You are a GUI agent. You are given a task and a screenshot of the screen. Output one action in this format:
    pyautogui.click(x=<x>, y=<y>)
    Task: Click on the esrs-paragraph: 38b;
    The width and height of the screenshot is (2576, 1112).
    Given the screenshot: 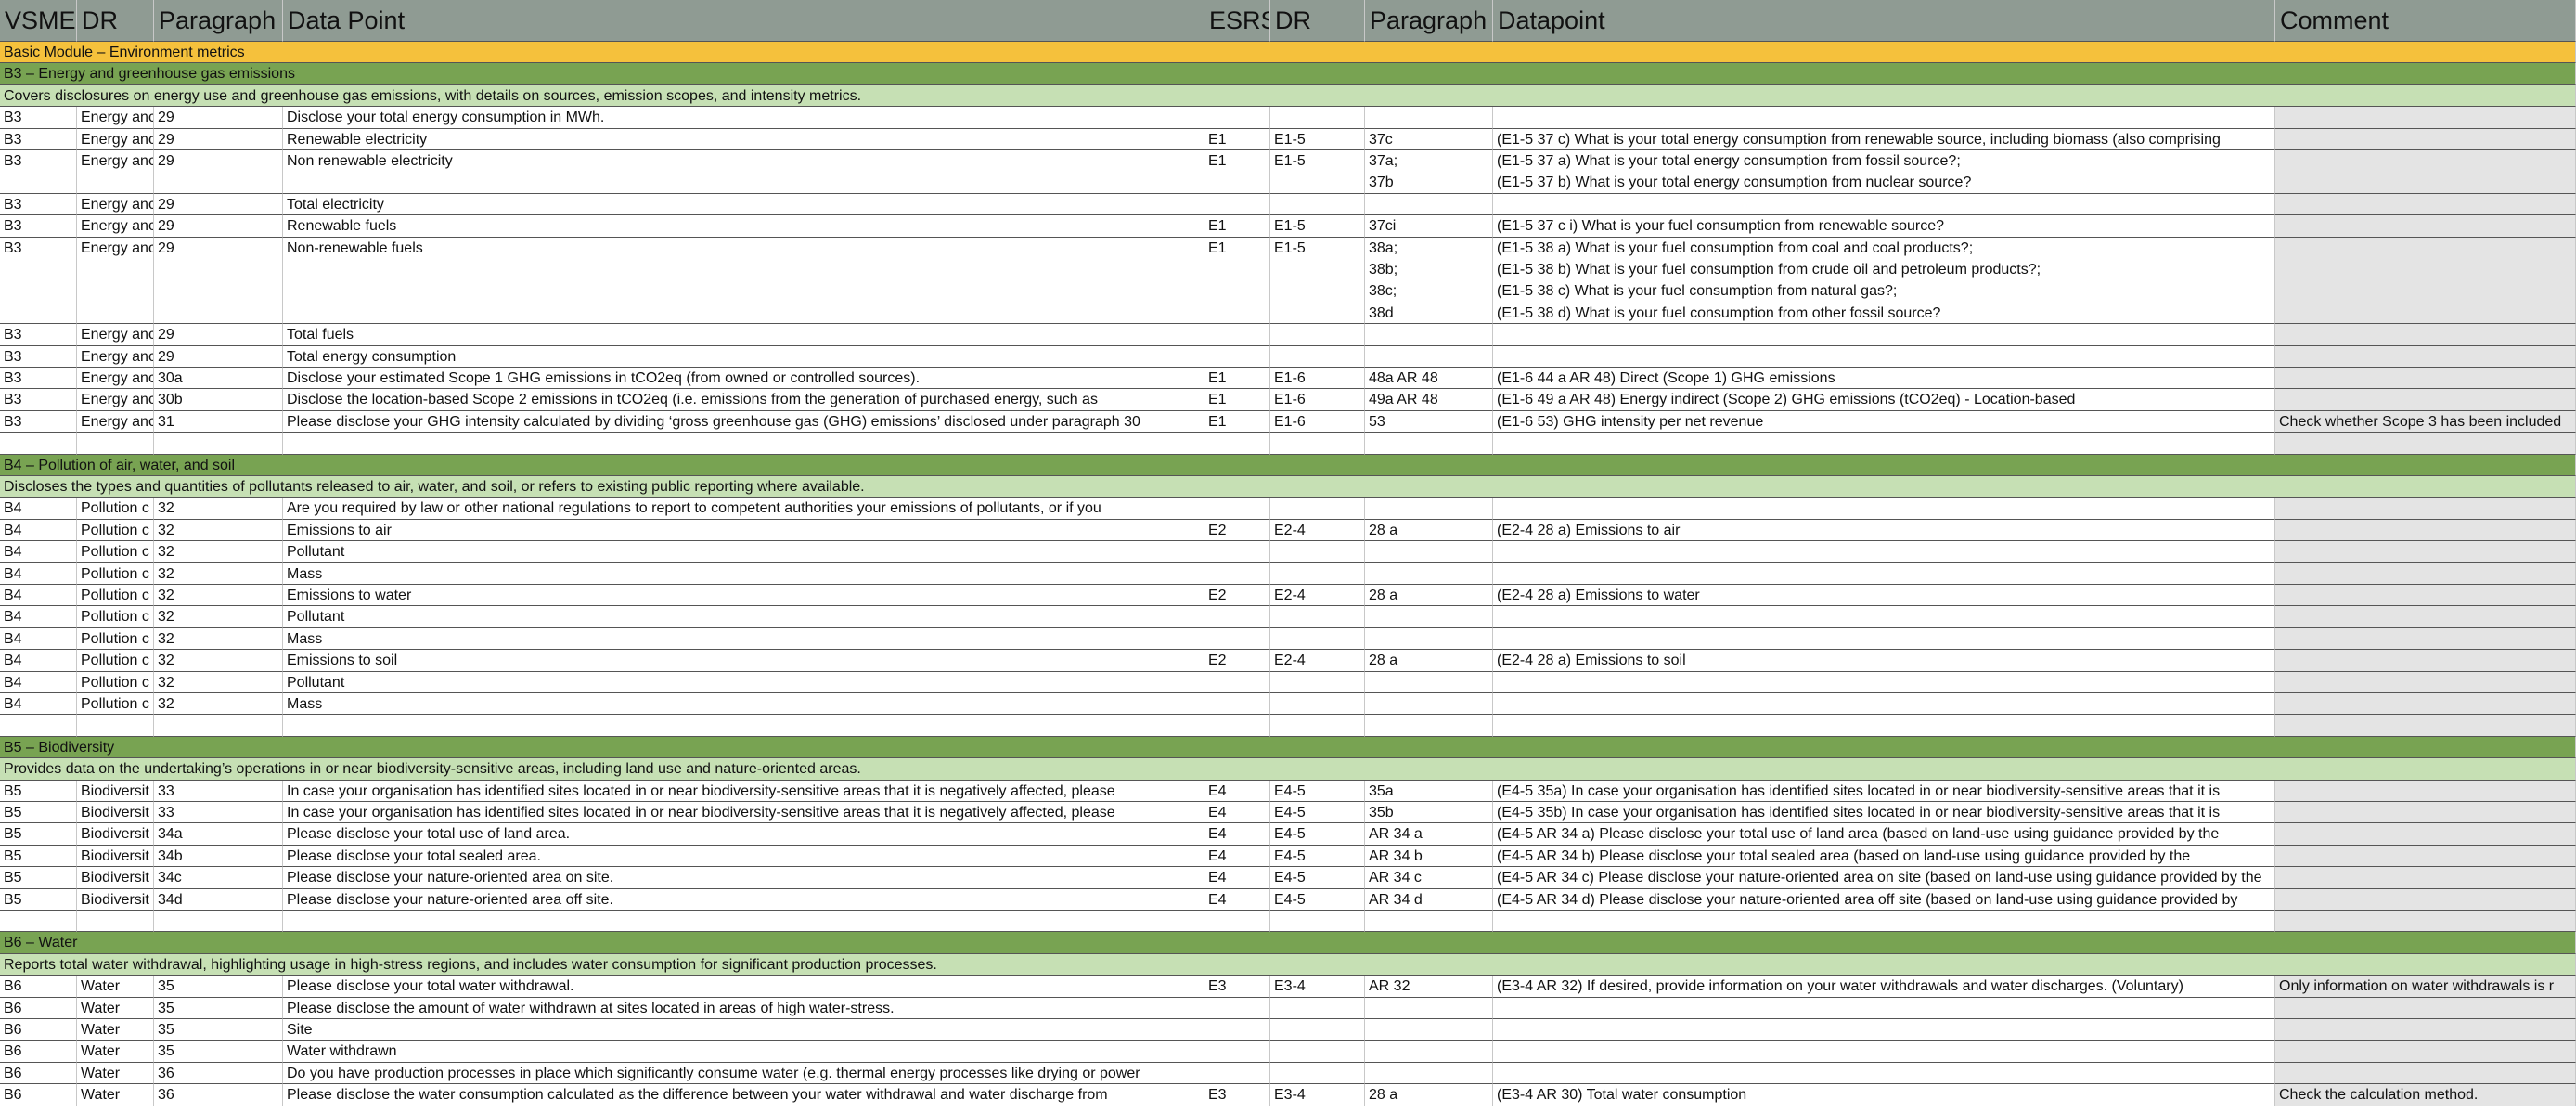 What is the action you would take?
    pyautogui.click(x=1383, y=269)
    